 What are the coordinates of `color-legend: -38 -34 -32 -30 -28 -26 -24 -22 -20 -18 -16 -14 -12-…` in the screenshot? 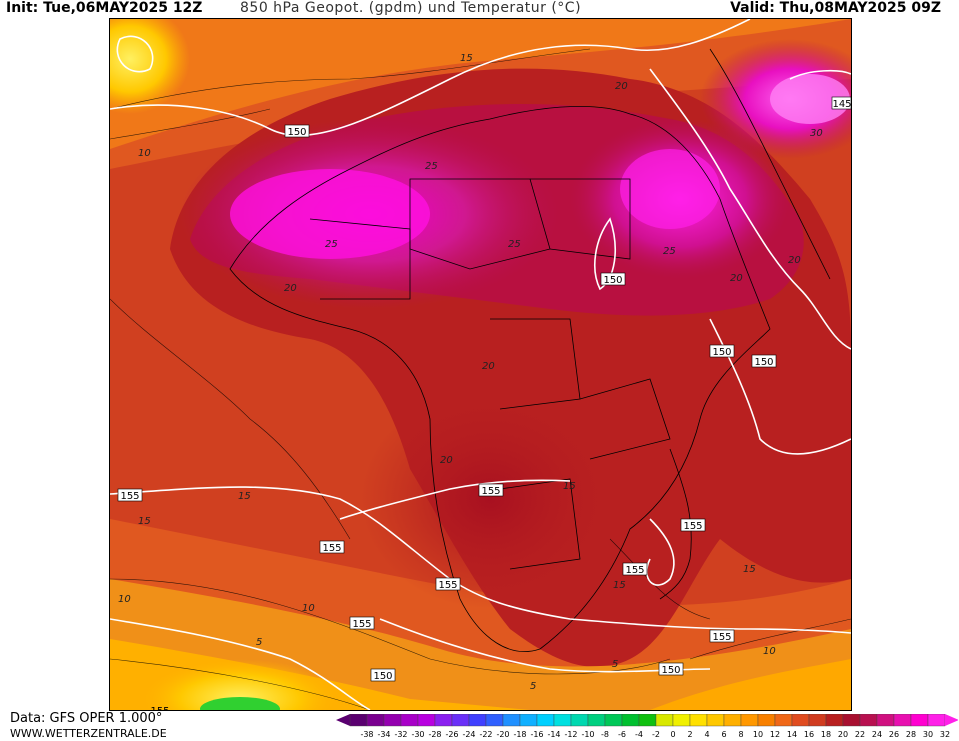 It's located at (647, 726).